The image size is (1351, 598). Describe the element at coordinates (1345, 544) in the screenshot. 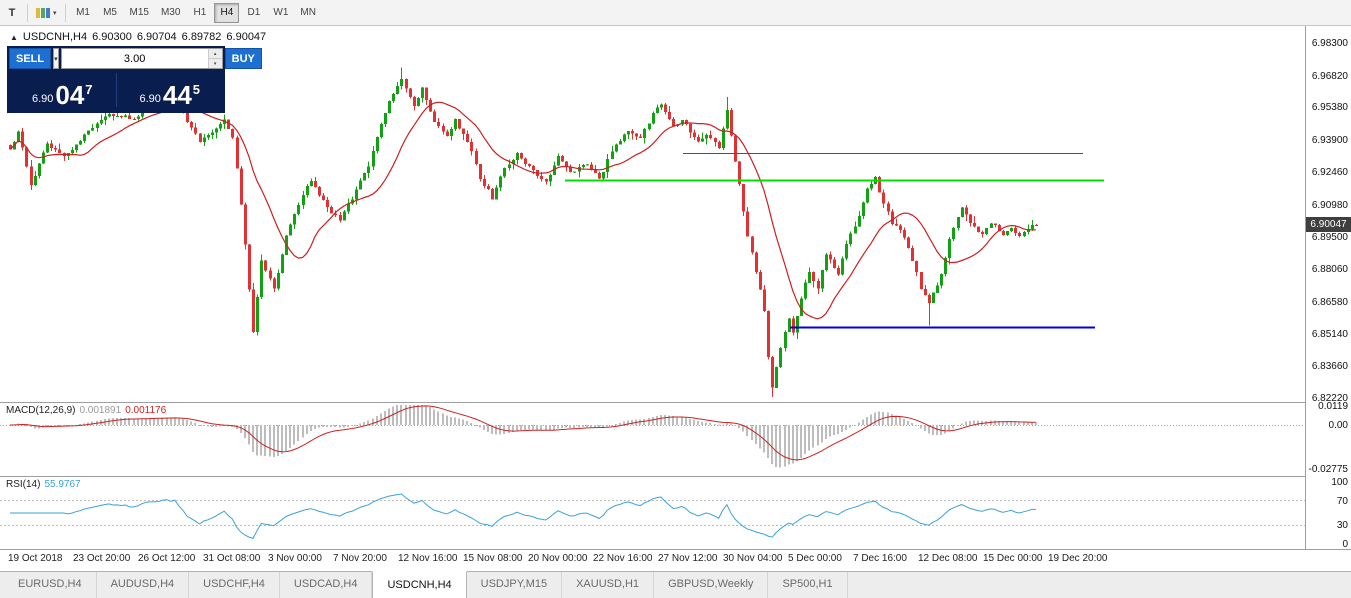

I see `rsi-axis-label: 0` at that location.